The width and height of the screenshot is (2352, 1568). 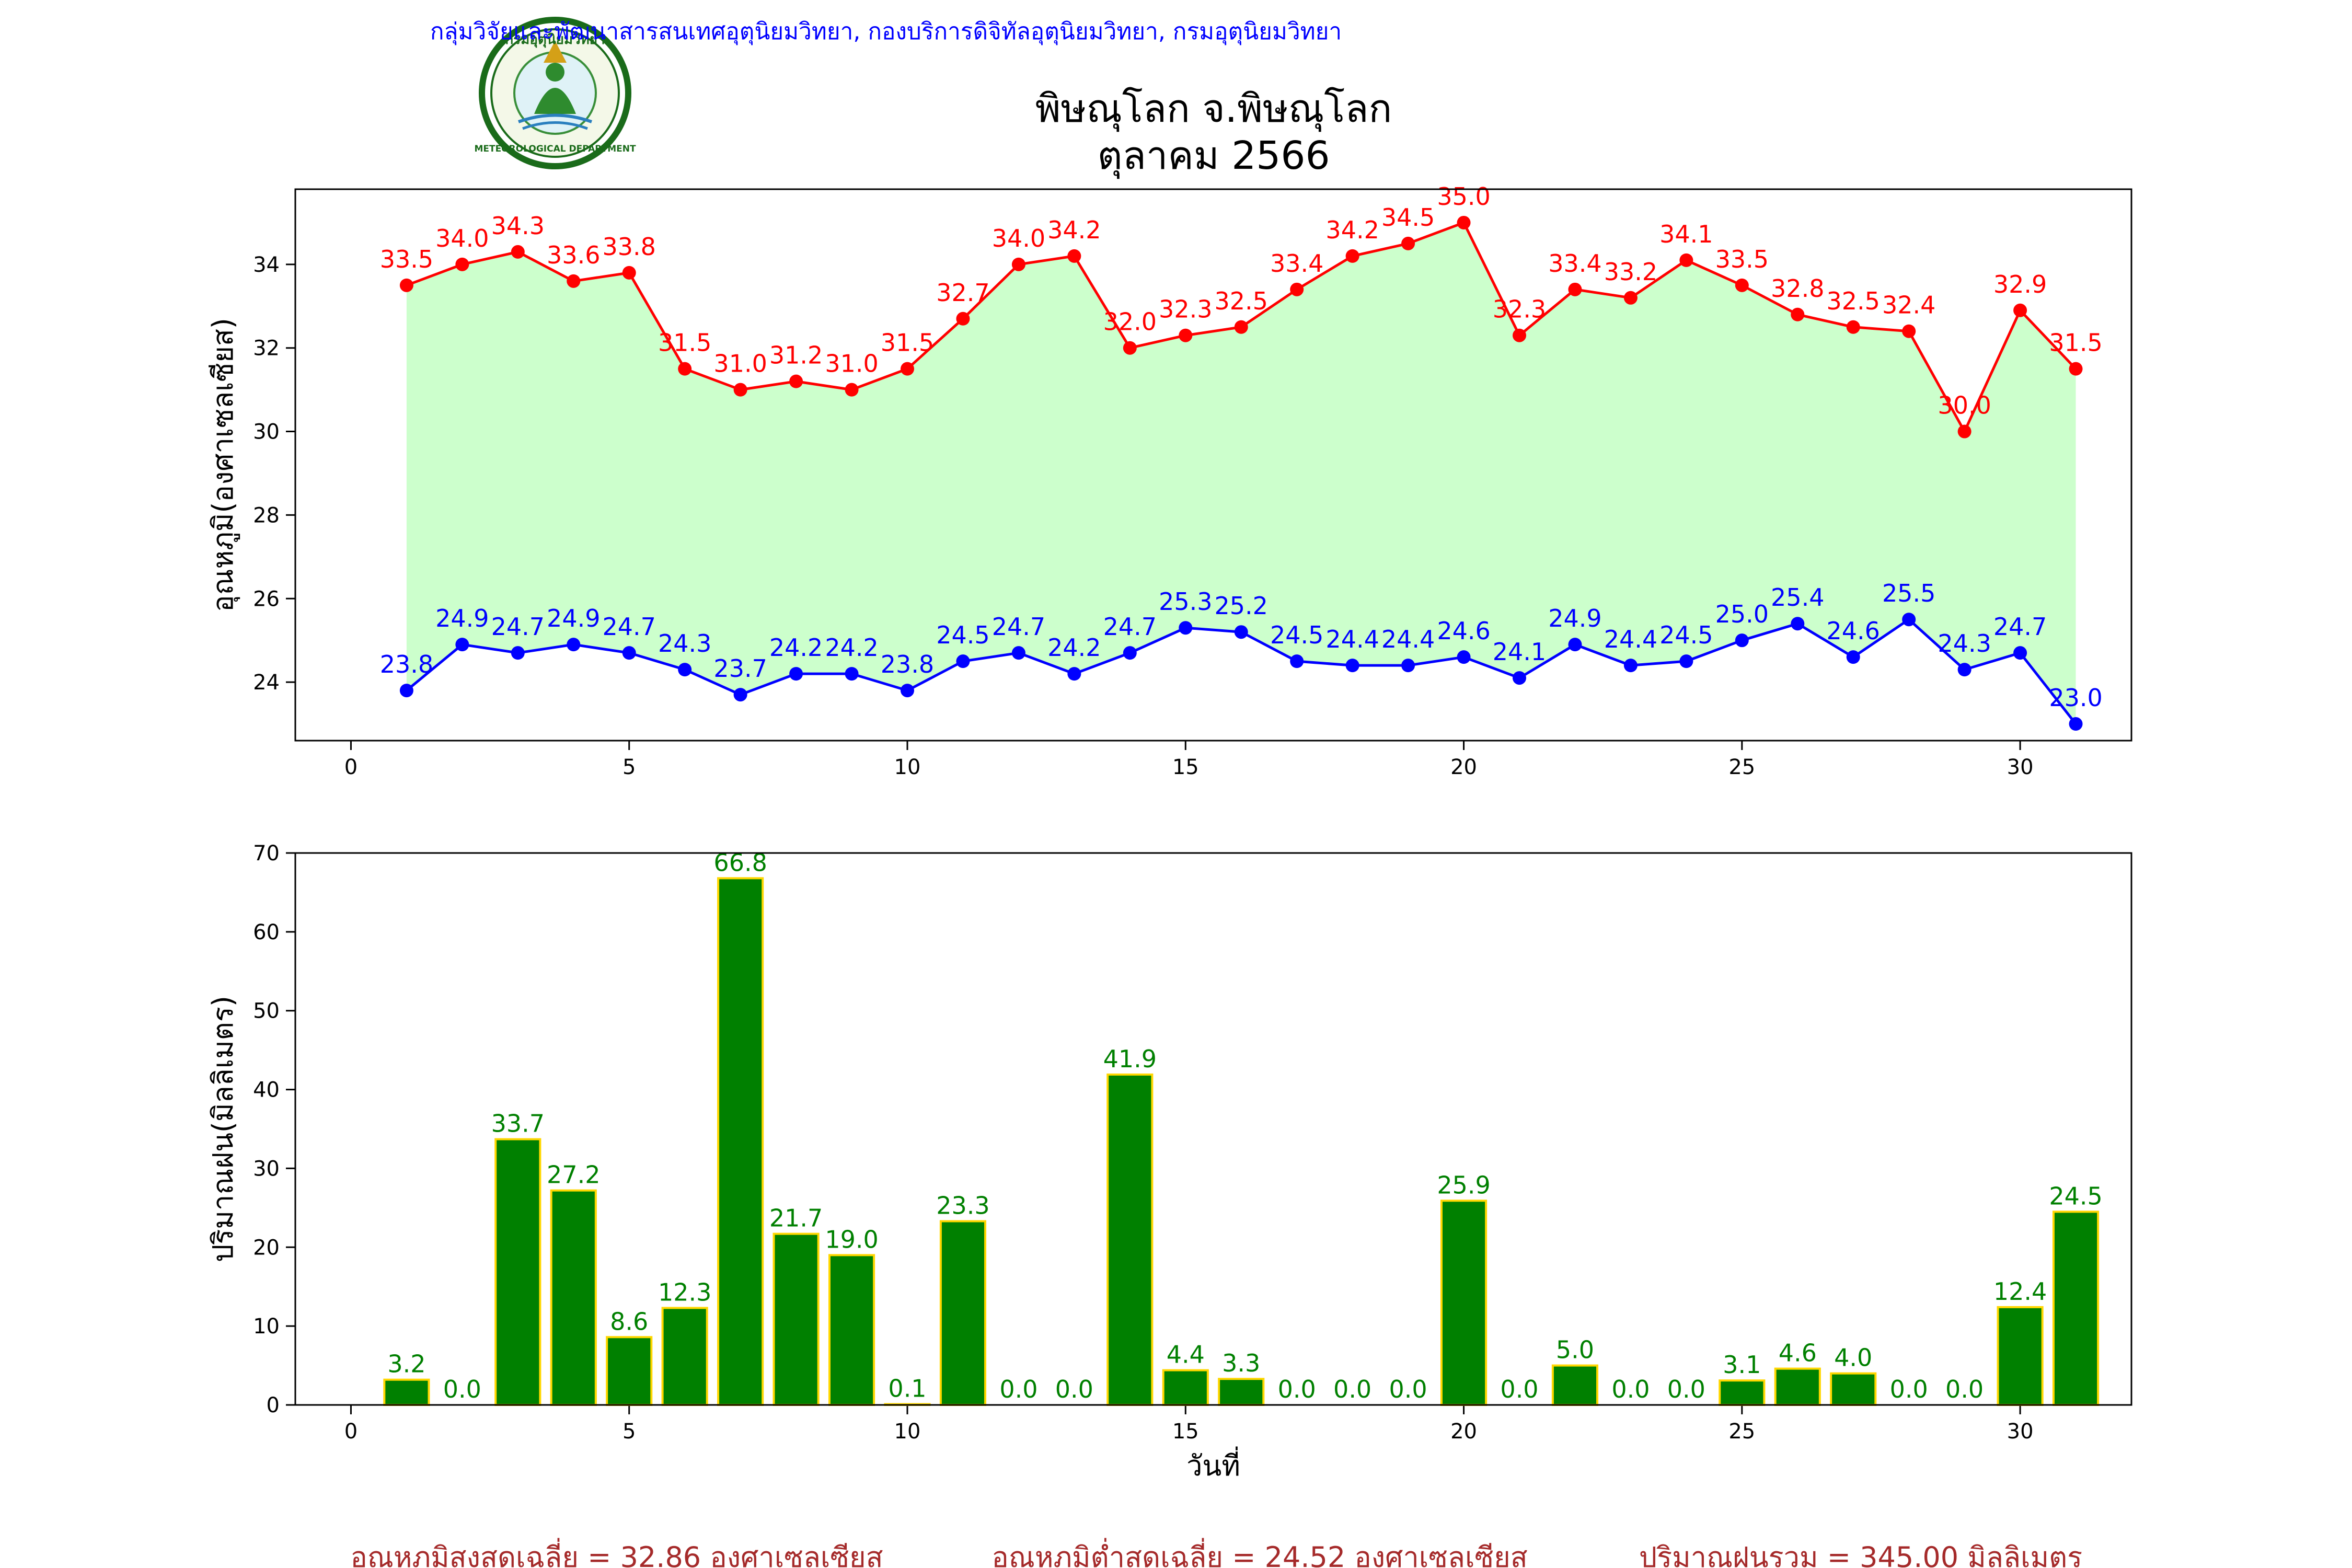 What do you see at coordinates (1130, 322) in the screenshot?
I see `max-temp-data-label: 32.0` at bounding box center [1130, 322].